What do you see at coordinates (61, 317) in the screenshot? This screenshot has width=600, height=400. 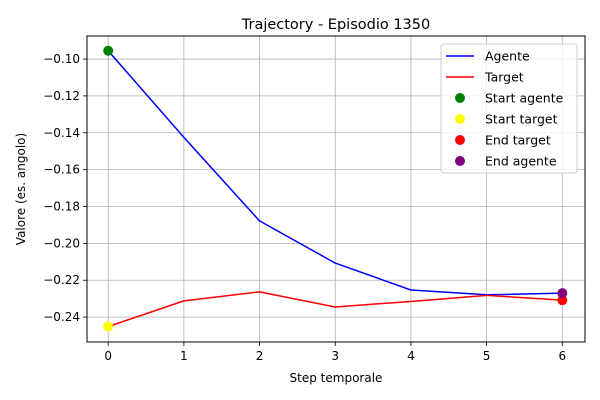 I see `y-tick-label: −0.24` at bounding box center [61, 317].